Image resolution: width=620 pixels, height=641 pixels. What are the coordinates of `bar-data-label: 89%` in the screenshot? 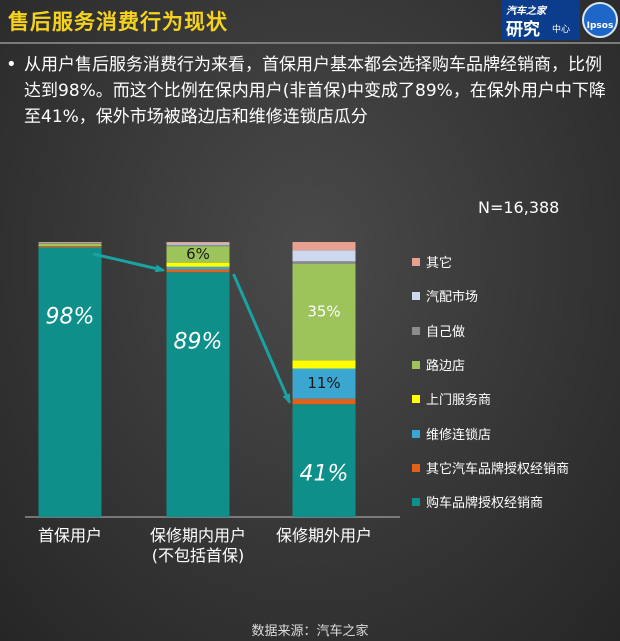 It's located at (198, 341).